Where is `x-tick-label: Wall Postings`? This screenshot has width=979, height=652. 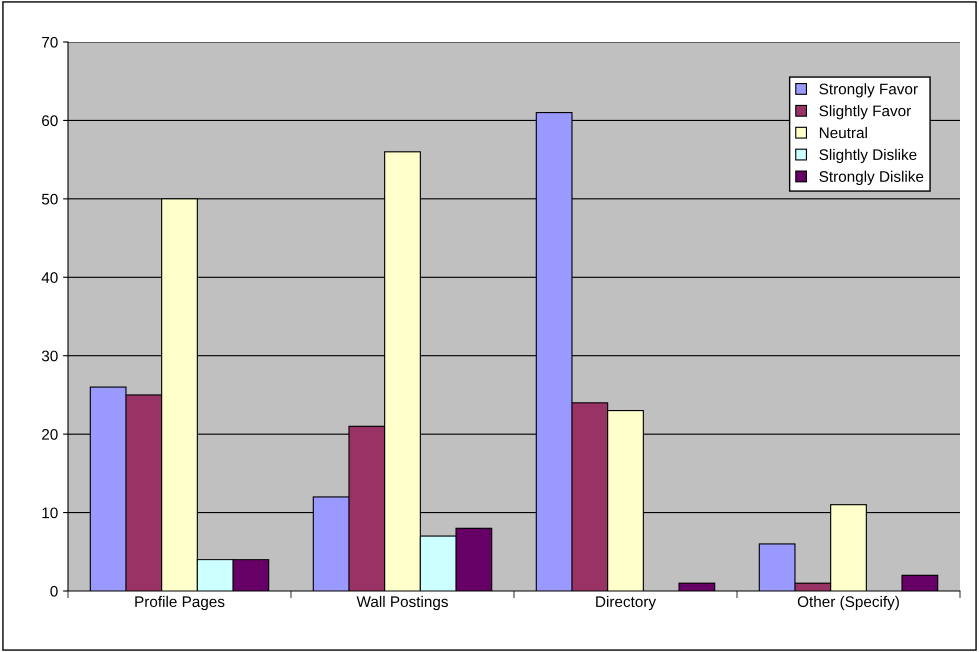
x-tick-label: Wall Postings is located at coordinates (402, 603).